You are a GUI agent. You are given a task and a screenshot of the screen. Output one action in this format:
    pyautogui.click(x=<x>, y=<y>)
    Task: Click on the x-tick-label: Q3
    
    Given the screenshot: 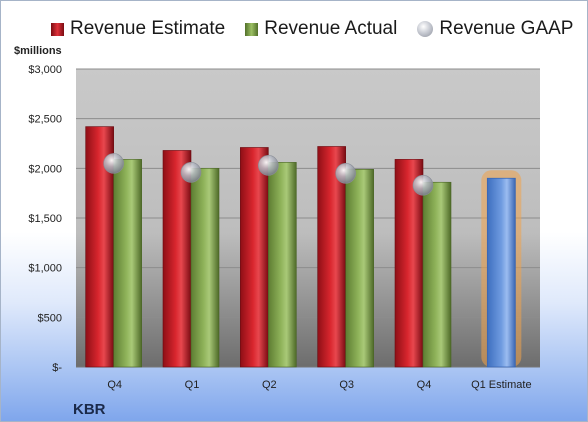 What is the action you would take?
    pyautogui.click(x=346, y=385)
    